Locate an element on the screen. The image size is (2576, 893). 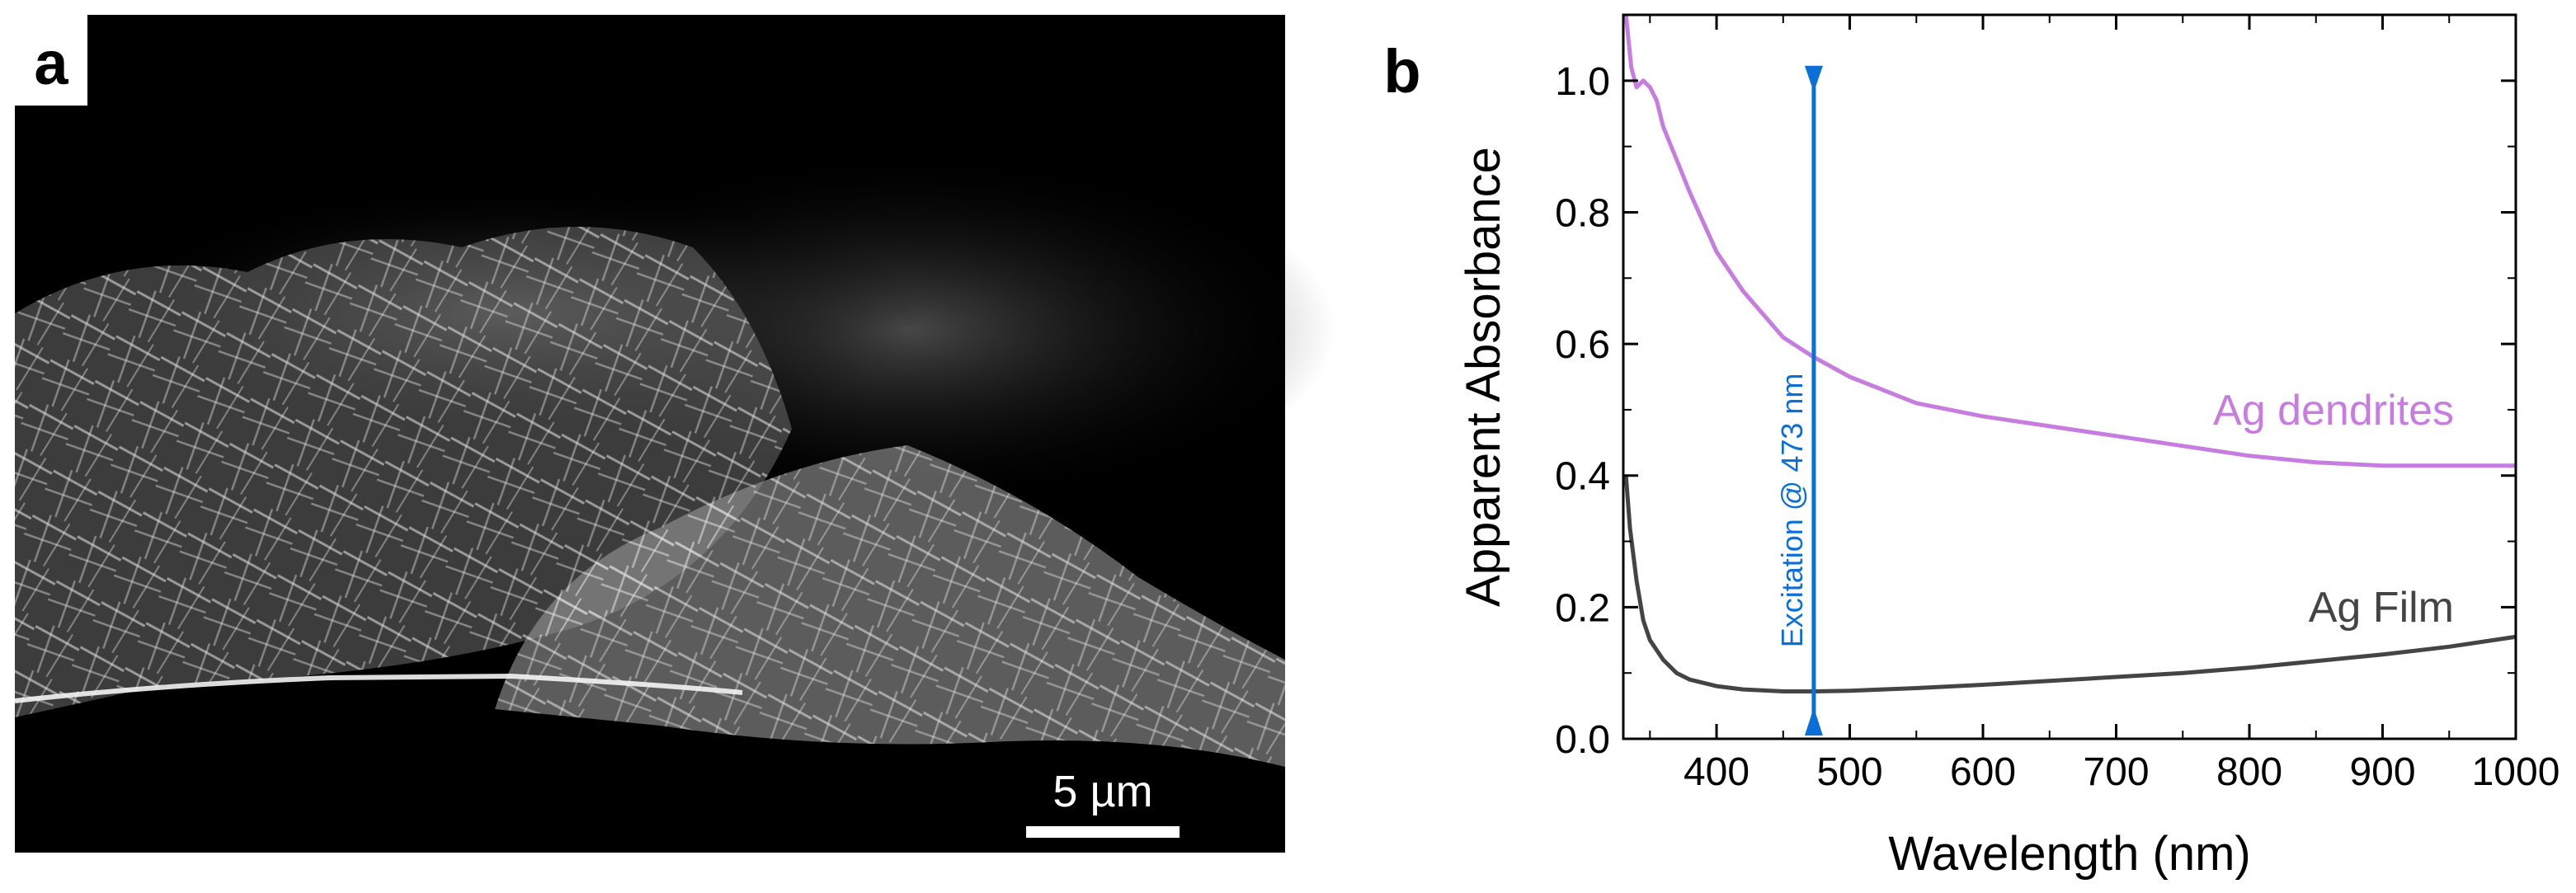
panel-a-label: a is located at coordinates (51, 63).